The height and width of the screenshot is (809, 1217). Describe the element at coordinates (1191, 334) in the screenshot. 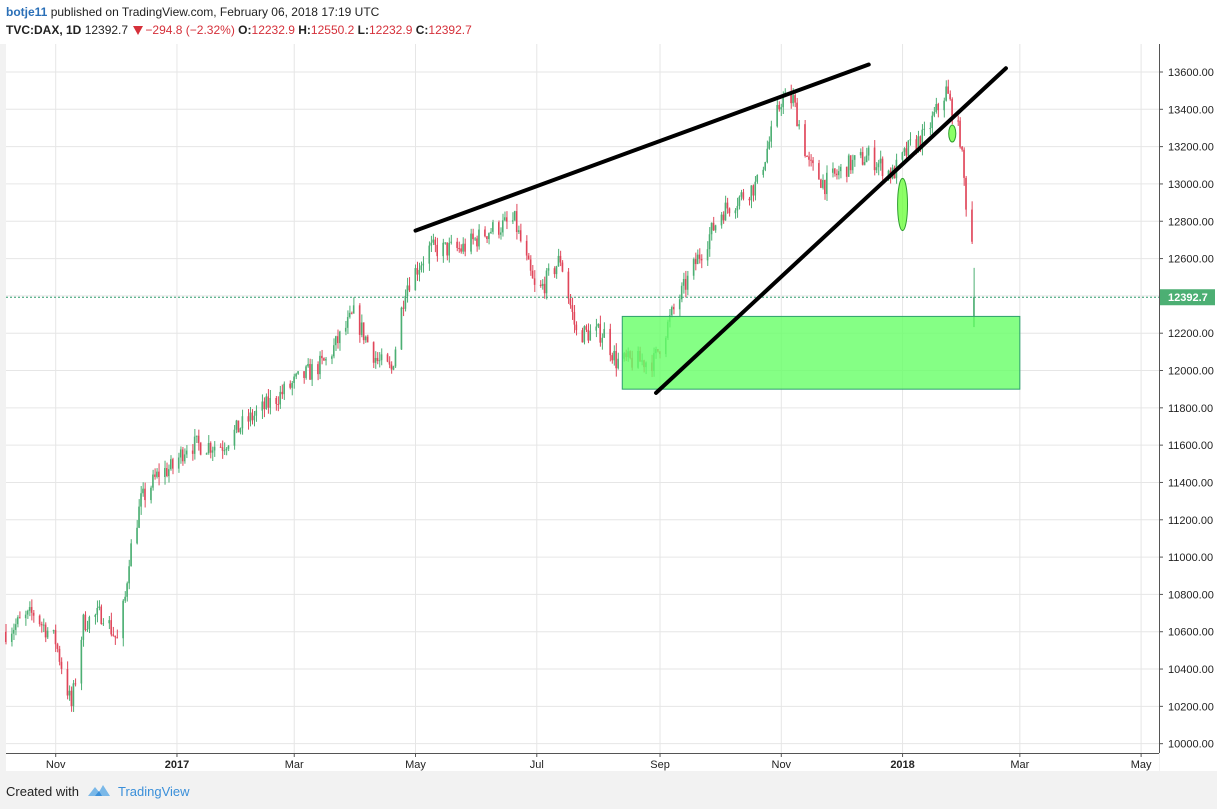

I see `y-tick-label: 12200.00` at that location.